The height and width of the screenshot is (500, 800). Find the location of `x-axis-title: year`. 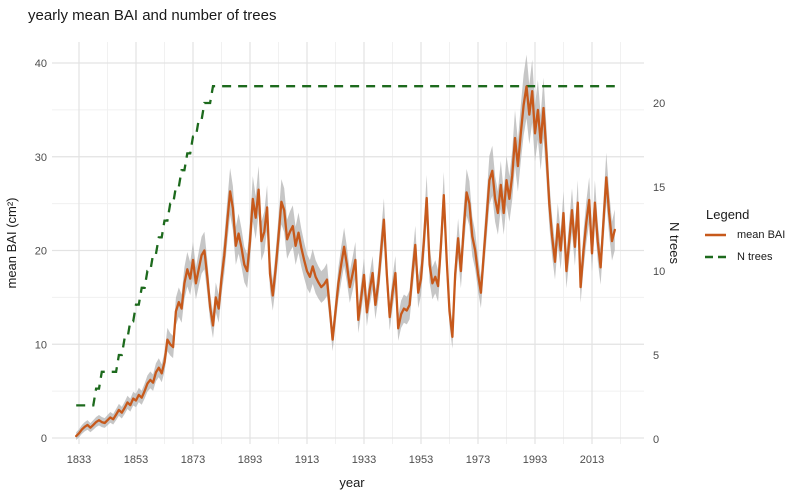

x-axis-title: year is located at coordinates (352, 482).